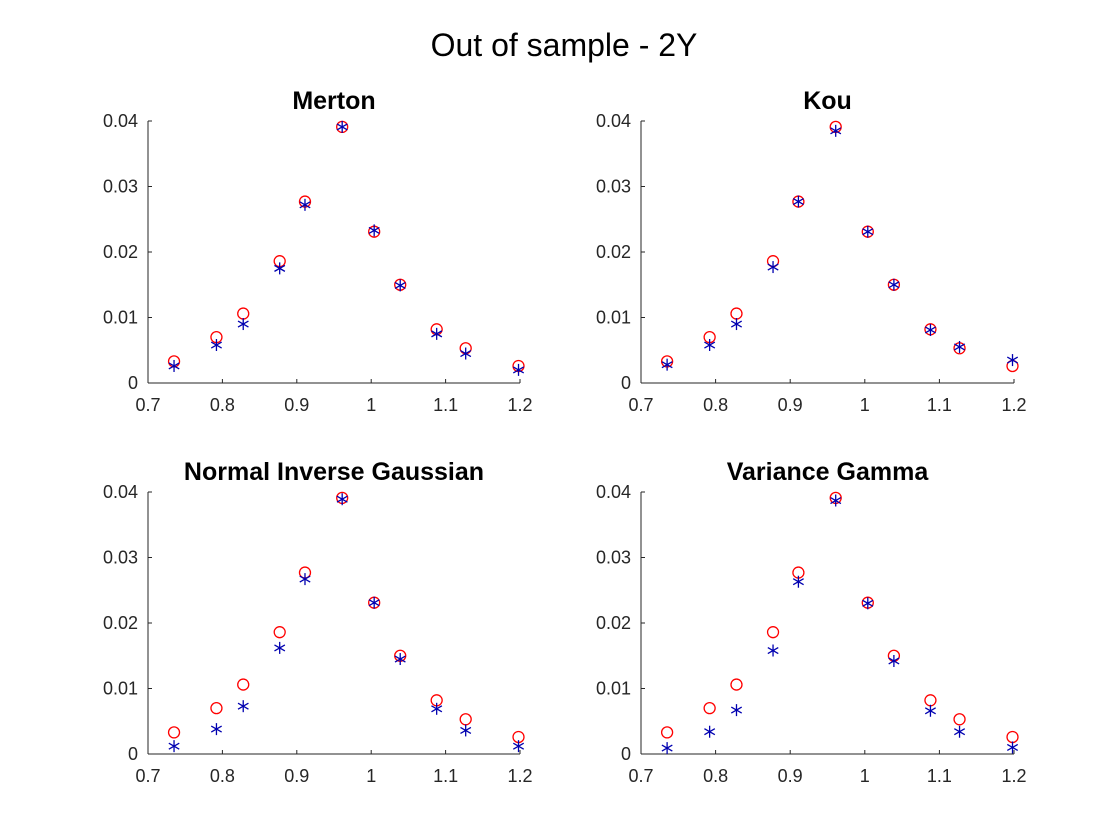 Image resolution: width=1120 pixels, height=840 pixels. What do you see at coordinates (564, 45) in the screenshot?
I see `figure-title: Out of sample - 2Y` at bounding box center [564, 45].